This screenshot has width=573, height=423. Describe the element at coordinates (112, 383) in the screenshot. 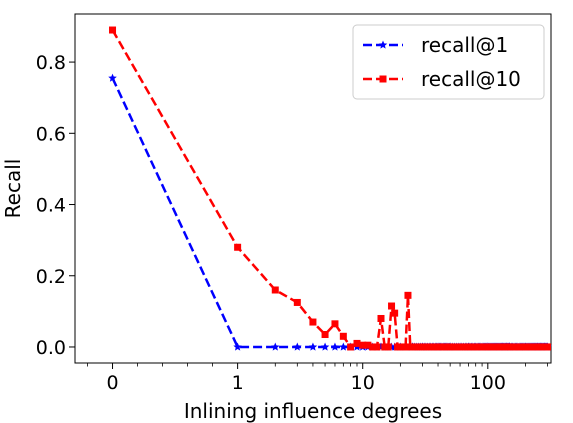

I see `x-tick-label: 0` at that location.